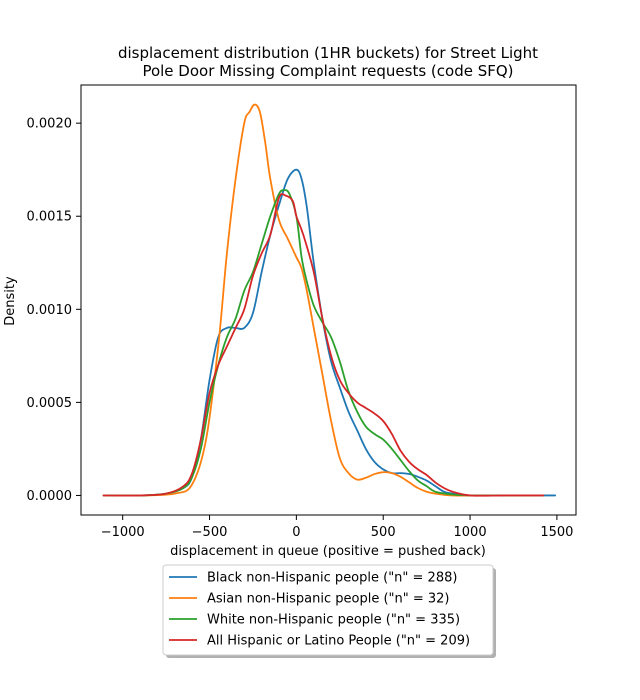  What do you see at coordinates (332, 578) in the screenshot?
I see `legend-label-0: Black non-Hispanic people ("n" = 288)` at bounding box center [332, 578].